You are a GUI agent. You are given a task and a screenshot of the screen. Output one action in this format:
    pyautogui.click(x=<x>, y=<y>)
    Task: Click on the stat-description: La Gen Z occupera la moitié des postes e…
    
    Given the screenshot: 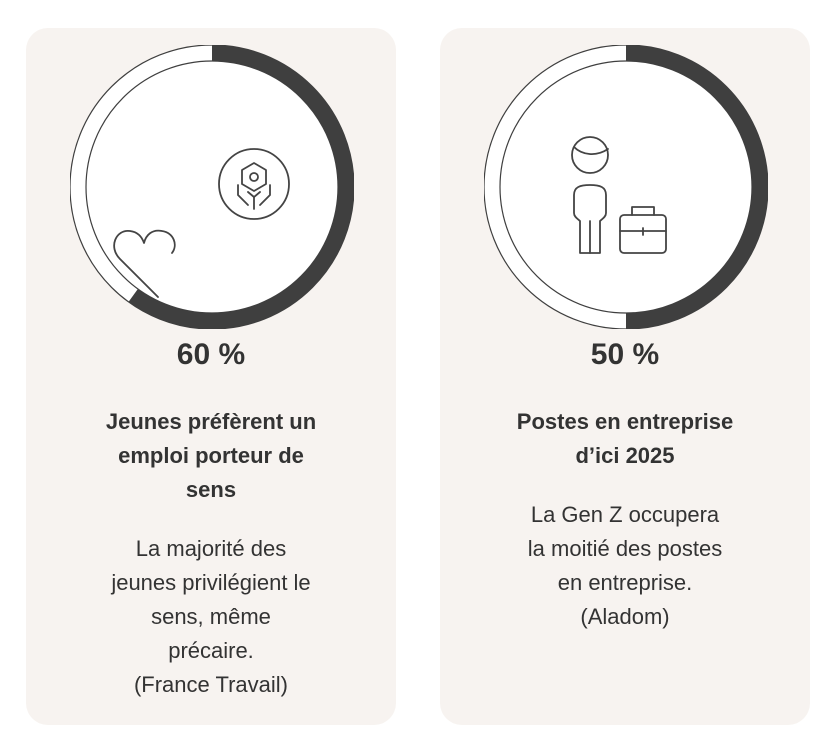 What is the action you would take?
    pyautogui.click(x=625, y=565)
    